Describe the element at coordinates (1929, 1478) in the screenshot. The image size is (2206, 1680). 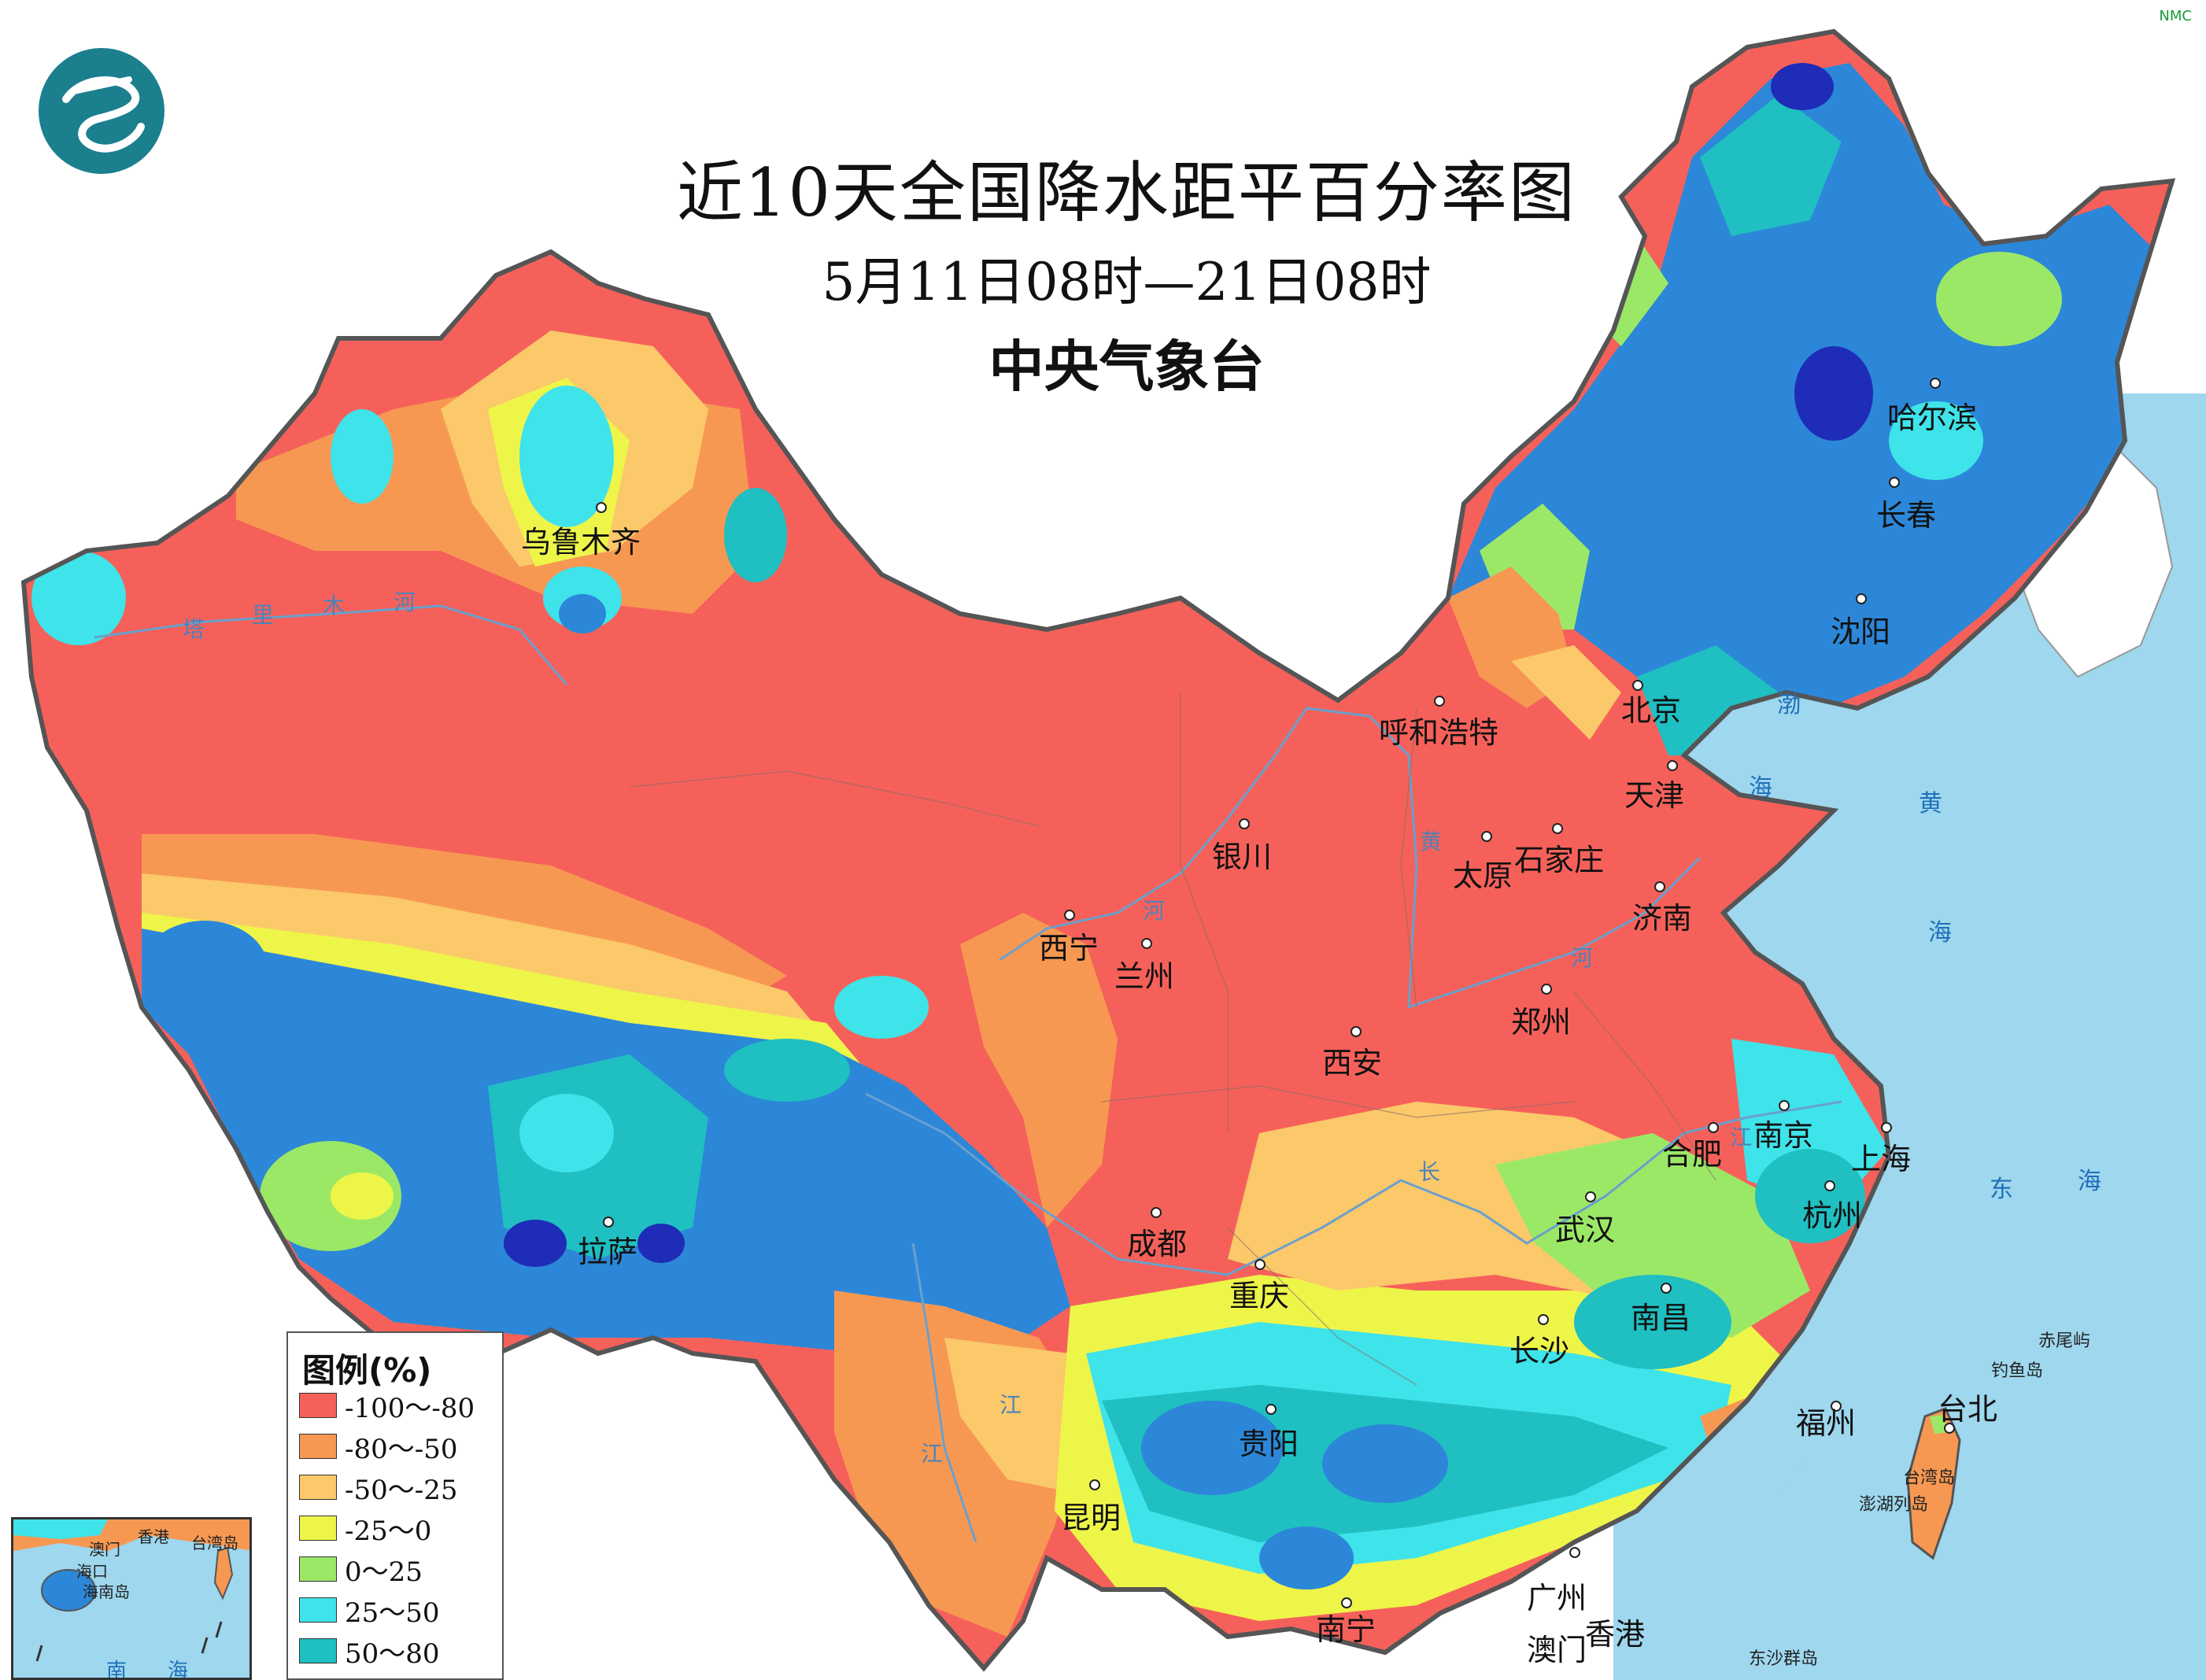
I see `island-label: 台湾岛` at that location.